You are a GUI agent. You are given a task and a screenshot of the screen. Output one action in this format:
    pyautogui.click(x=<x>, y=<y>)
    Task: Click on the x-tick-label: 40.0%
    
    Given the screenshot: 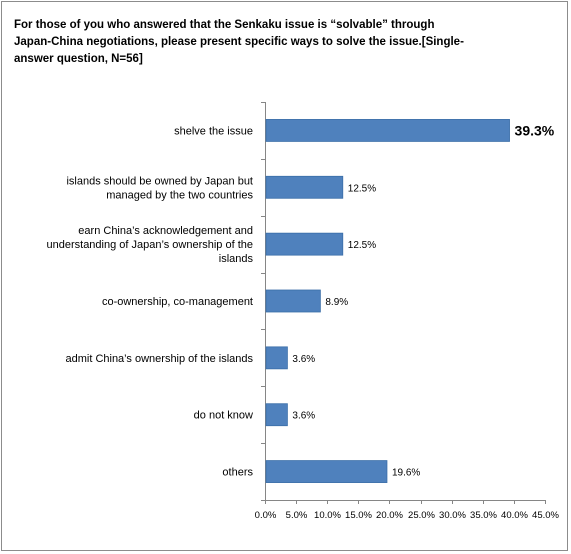 What is the action you would take?
    pyautogui.click(x=514, y=515)
    